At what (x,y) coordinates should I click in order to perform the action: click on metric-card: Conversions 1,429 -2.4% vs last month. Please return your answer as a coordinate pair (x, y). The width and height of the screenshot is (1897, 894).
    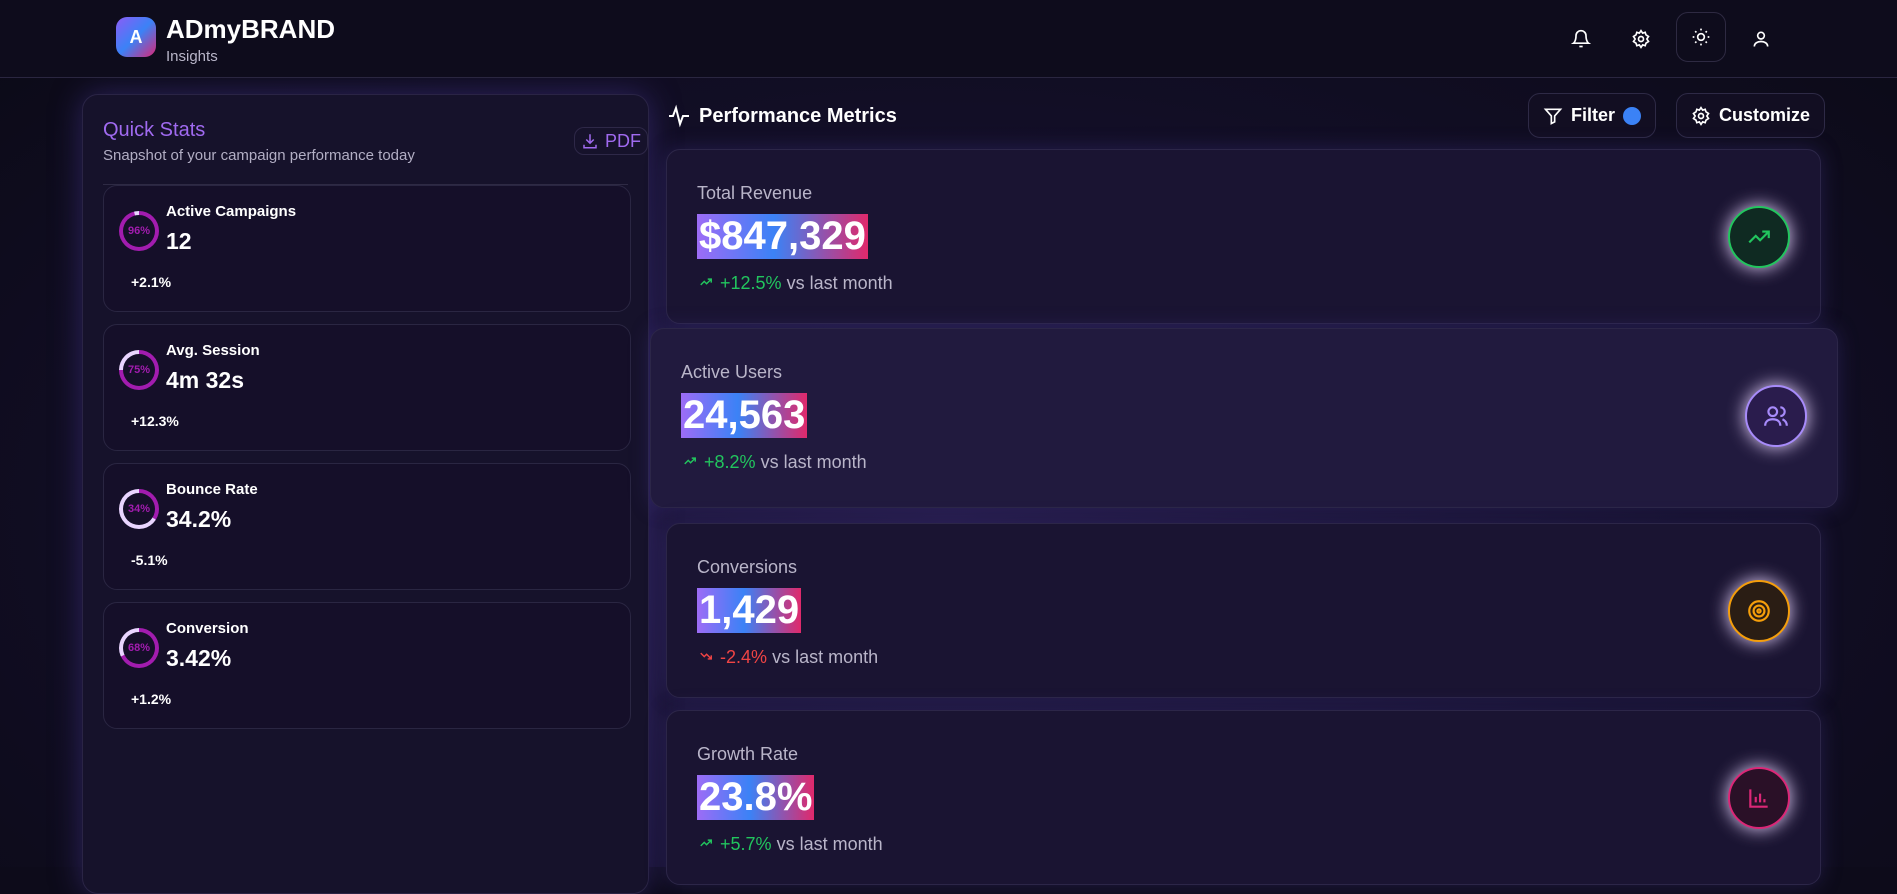
    Looking at the image, I should click on (1243, 610).